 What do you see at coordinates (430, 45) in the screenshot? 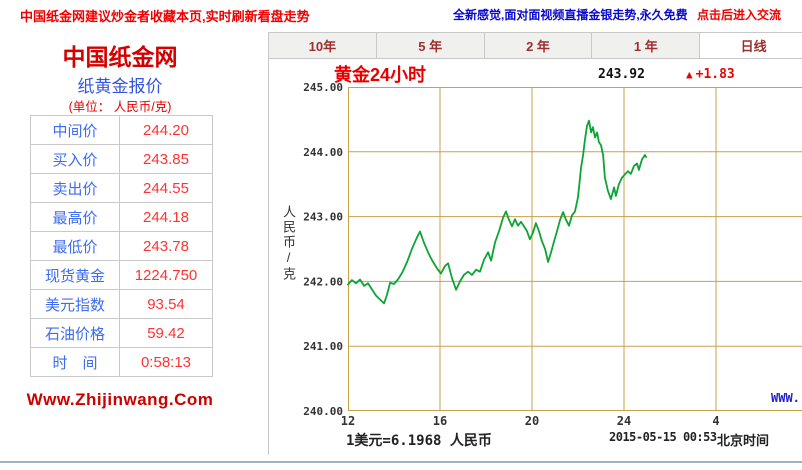
I see `tab-5-year: 5 年` at bounding box center [430, 45].